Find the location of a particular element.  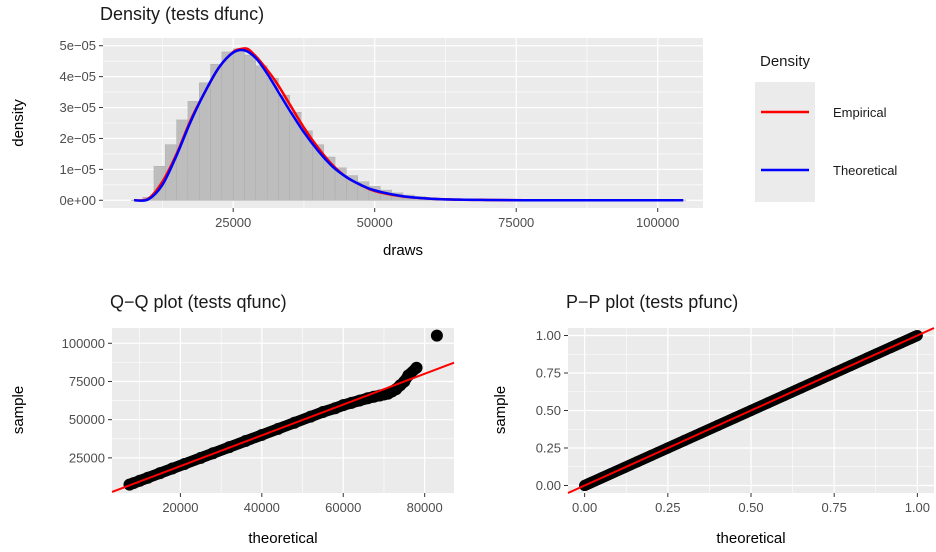

density-legend: Density Empirical Theoretical is located at coordinates (826, 127).